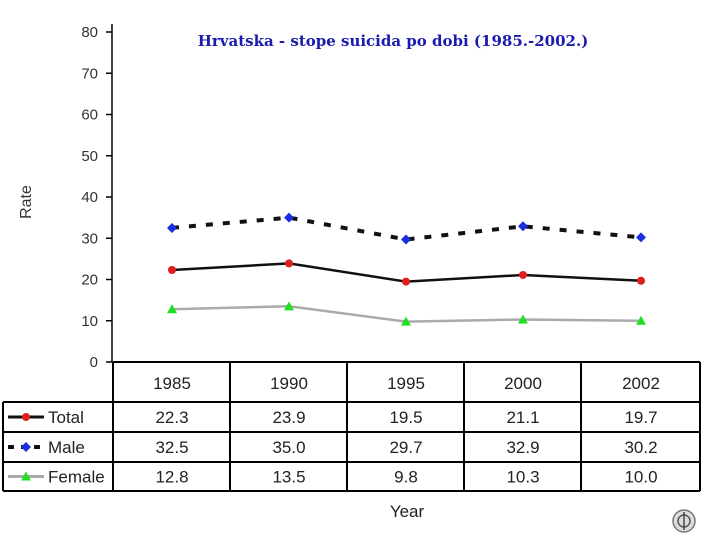  I want to click on y-tick-label: 50, so click(89, 156).